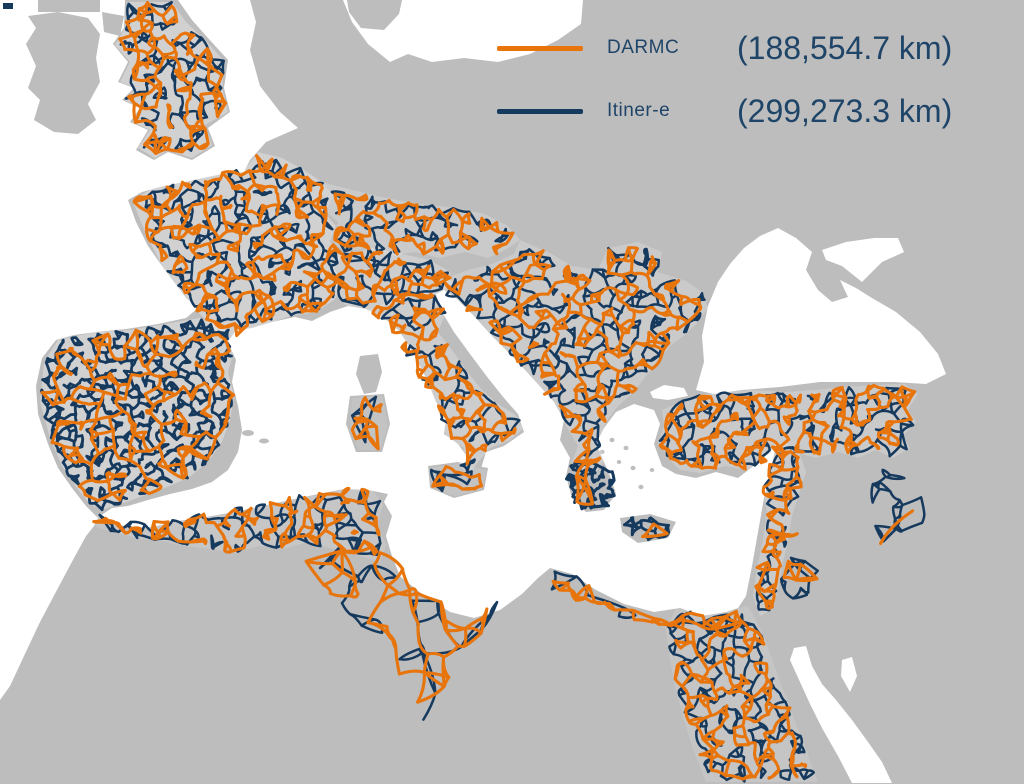 This screenshot has width=1024, height=784. Describe the element at coordinates (643, 47) in the screenshot. I see `darmc-label: DARMC` at that location.